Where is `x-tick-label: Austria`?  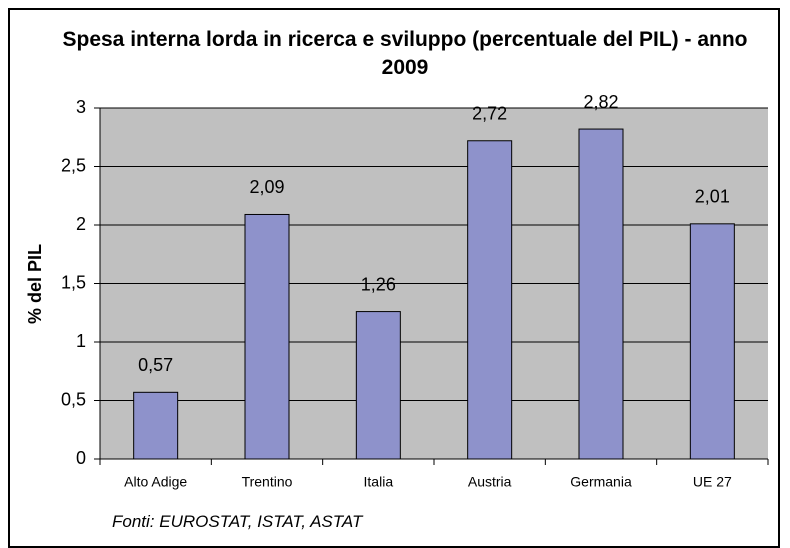
x-tick-label: Austria is located at coordinates (490, 482).